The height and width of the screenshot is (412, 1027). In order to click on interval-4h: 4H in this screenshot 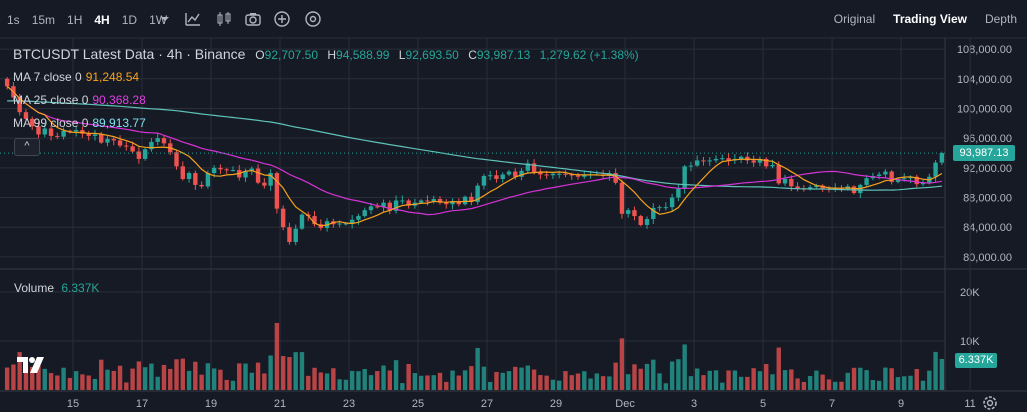, I will do `click(102, 20)`.